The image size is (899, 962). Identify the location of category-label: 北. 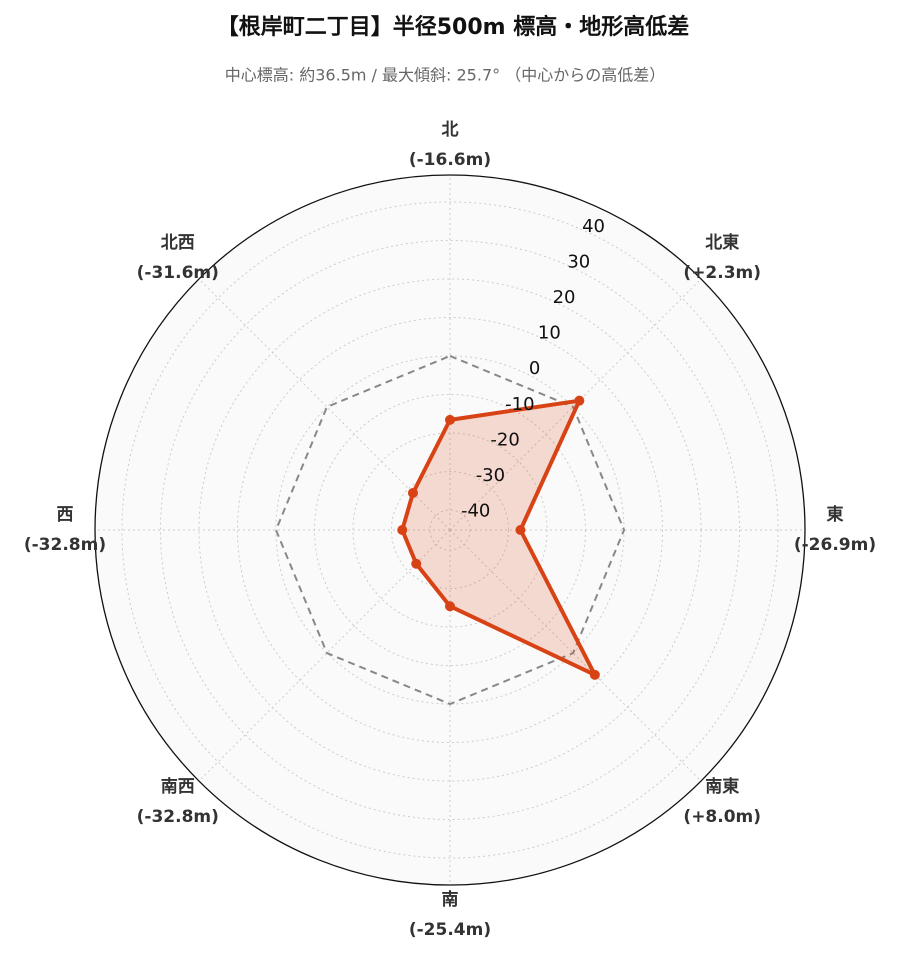
(450, 130).